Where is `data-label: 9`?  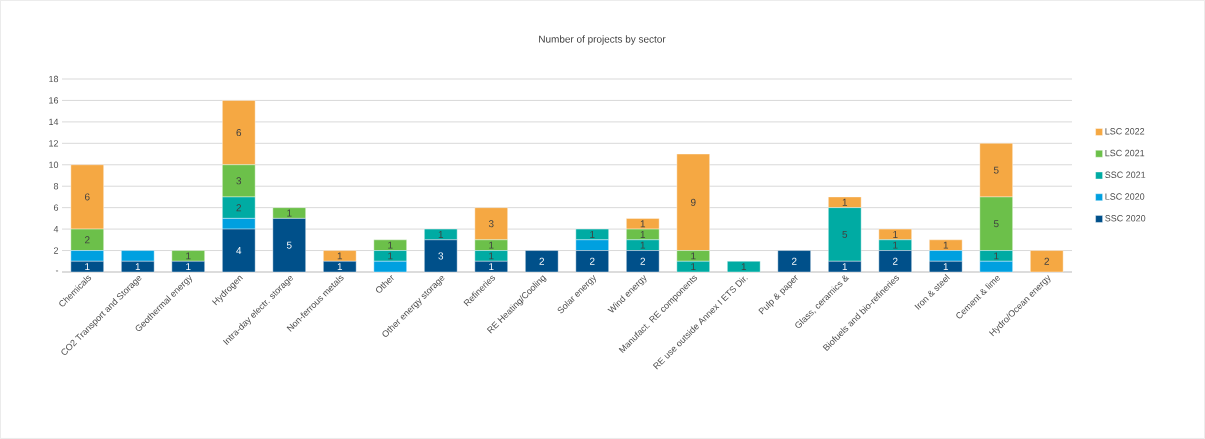 data-label: 9 is located at coordinates (693, 202).